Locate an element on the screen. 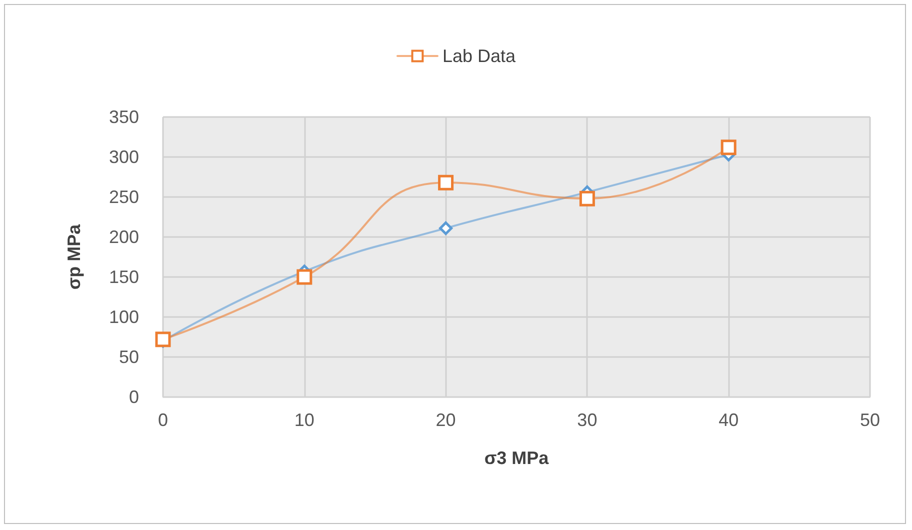  y-tick-label: 50 is located at coordinates (128, 357).